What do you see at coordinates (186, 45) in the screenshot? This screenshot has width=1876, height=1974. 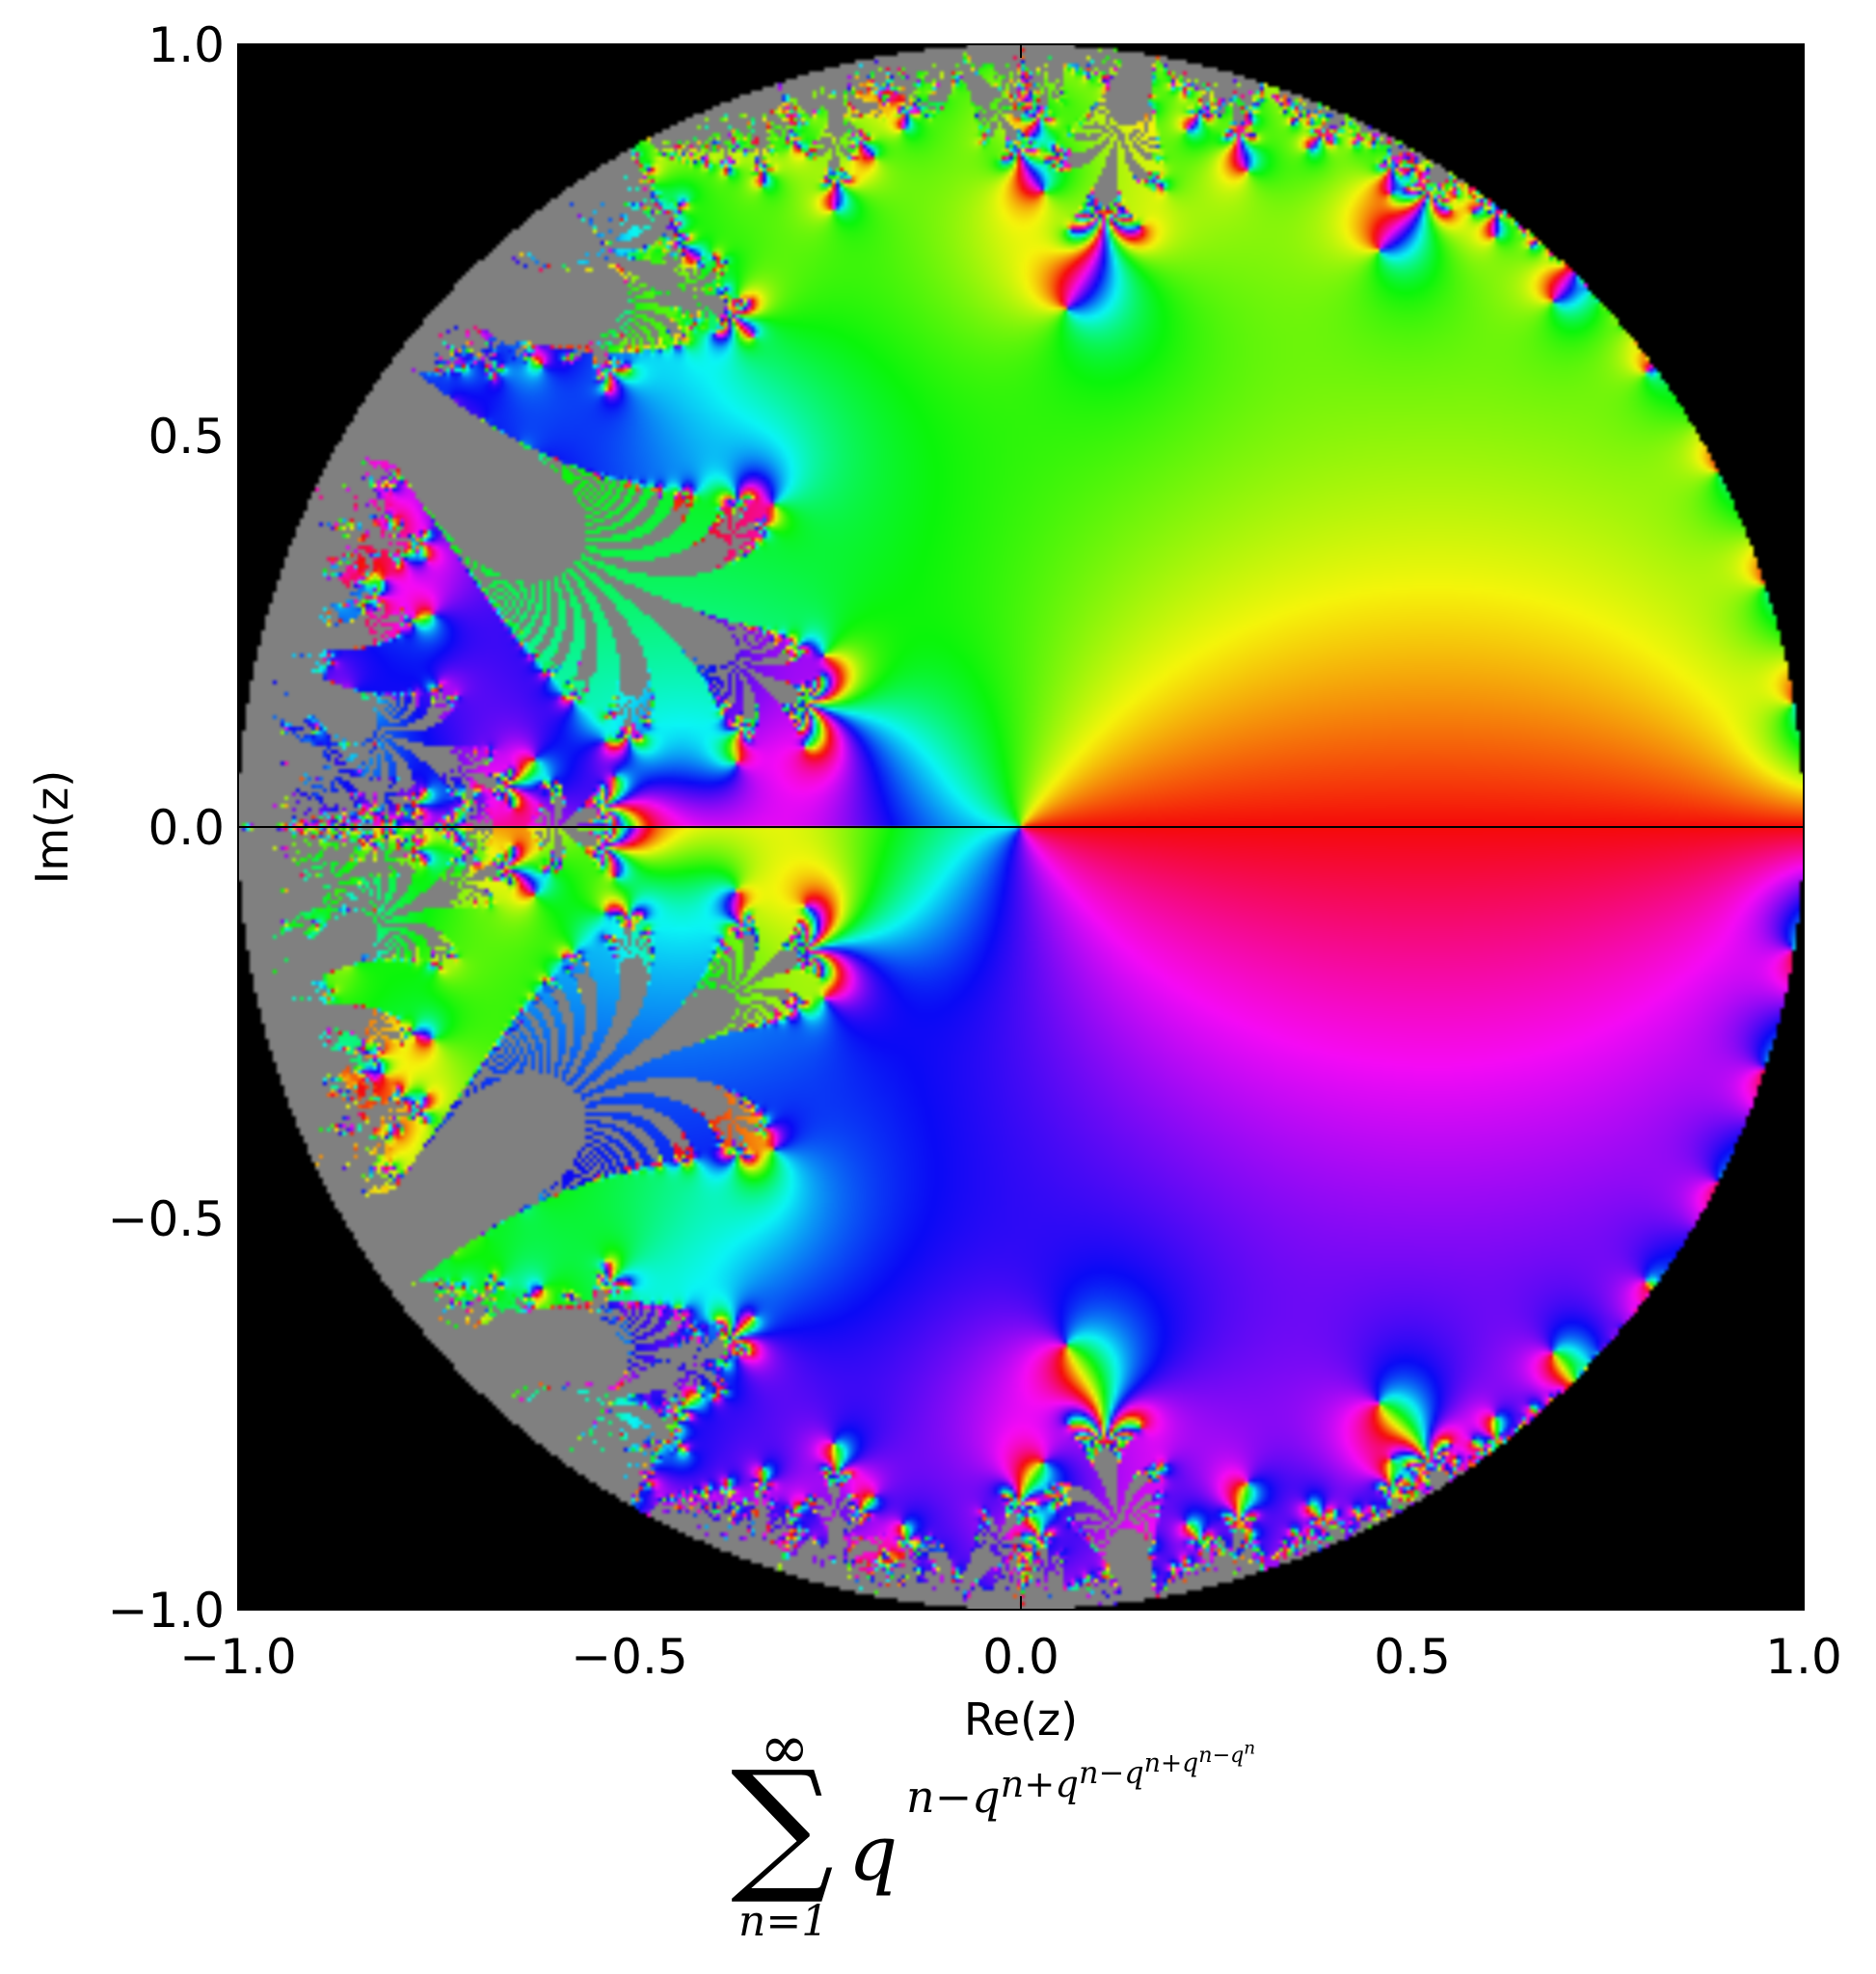 I see `y-tick-label: 1.0` at bounding box center [186, 45].